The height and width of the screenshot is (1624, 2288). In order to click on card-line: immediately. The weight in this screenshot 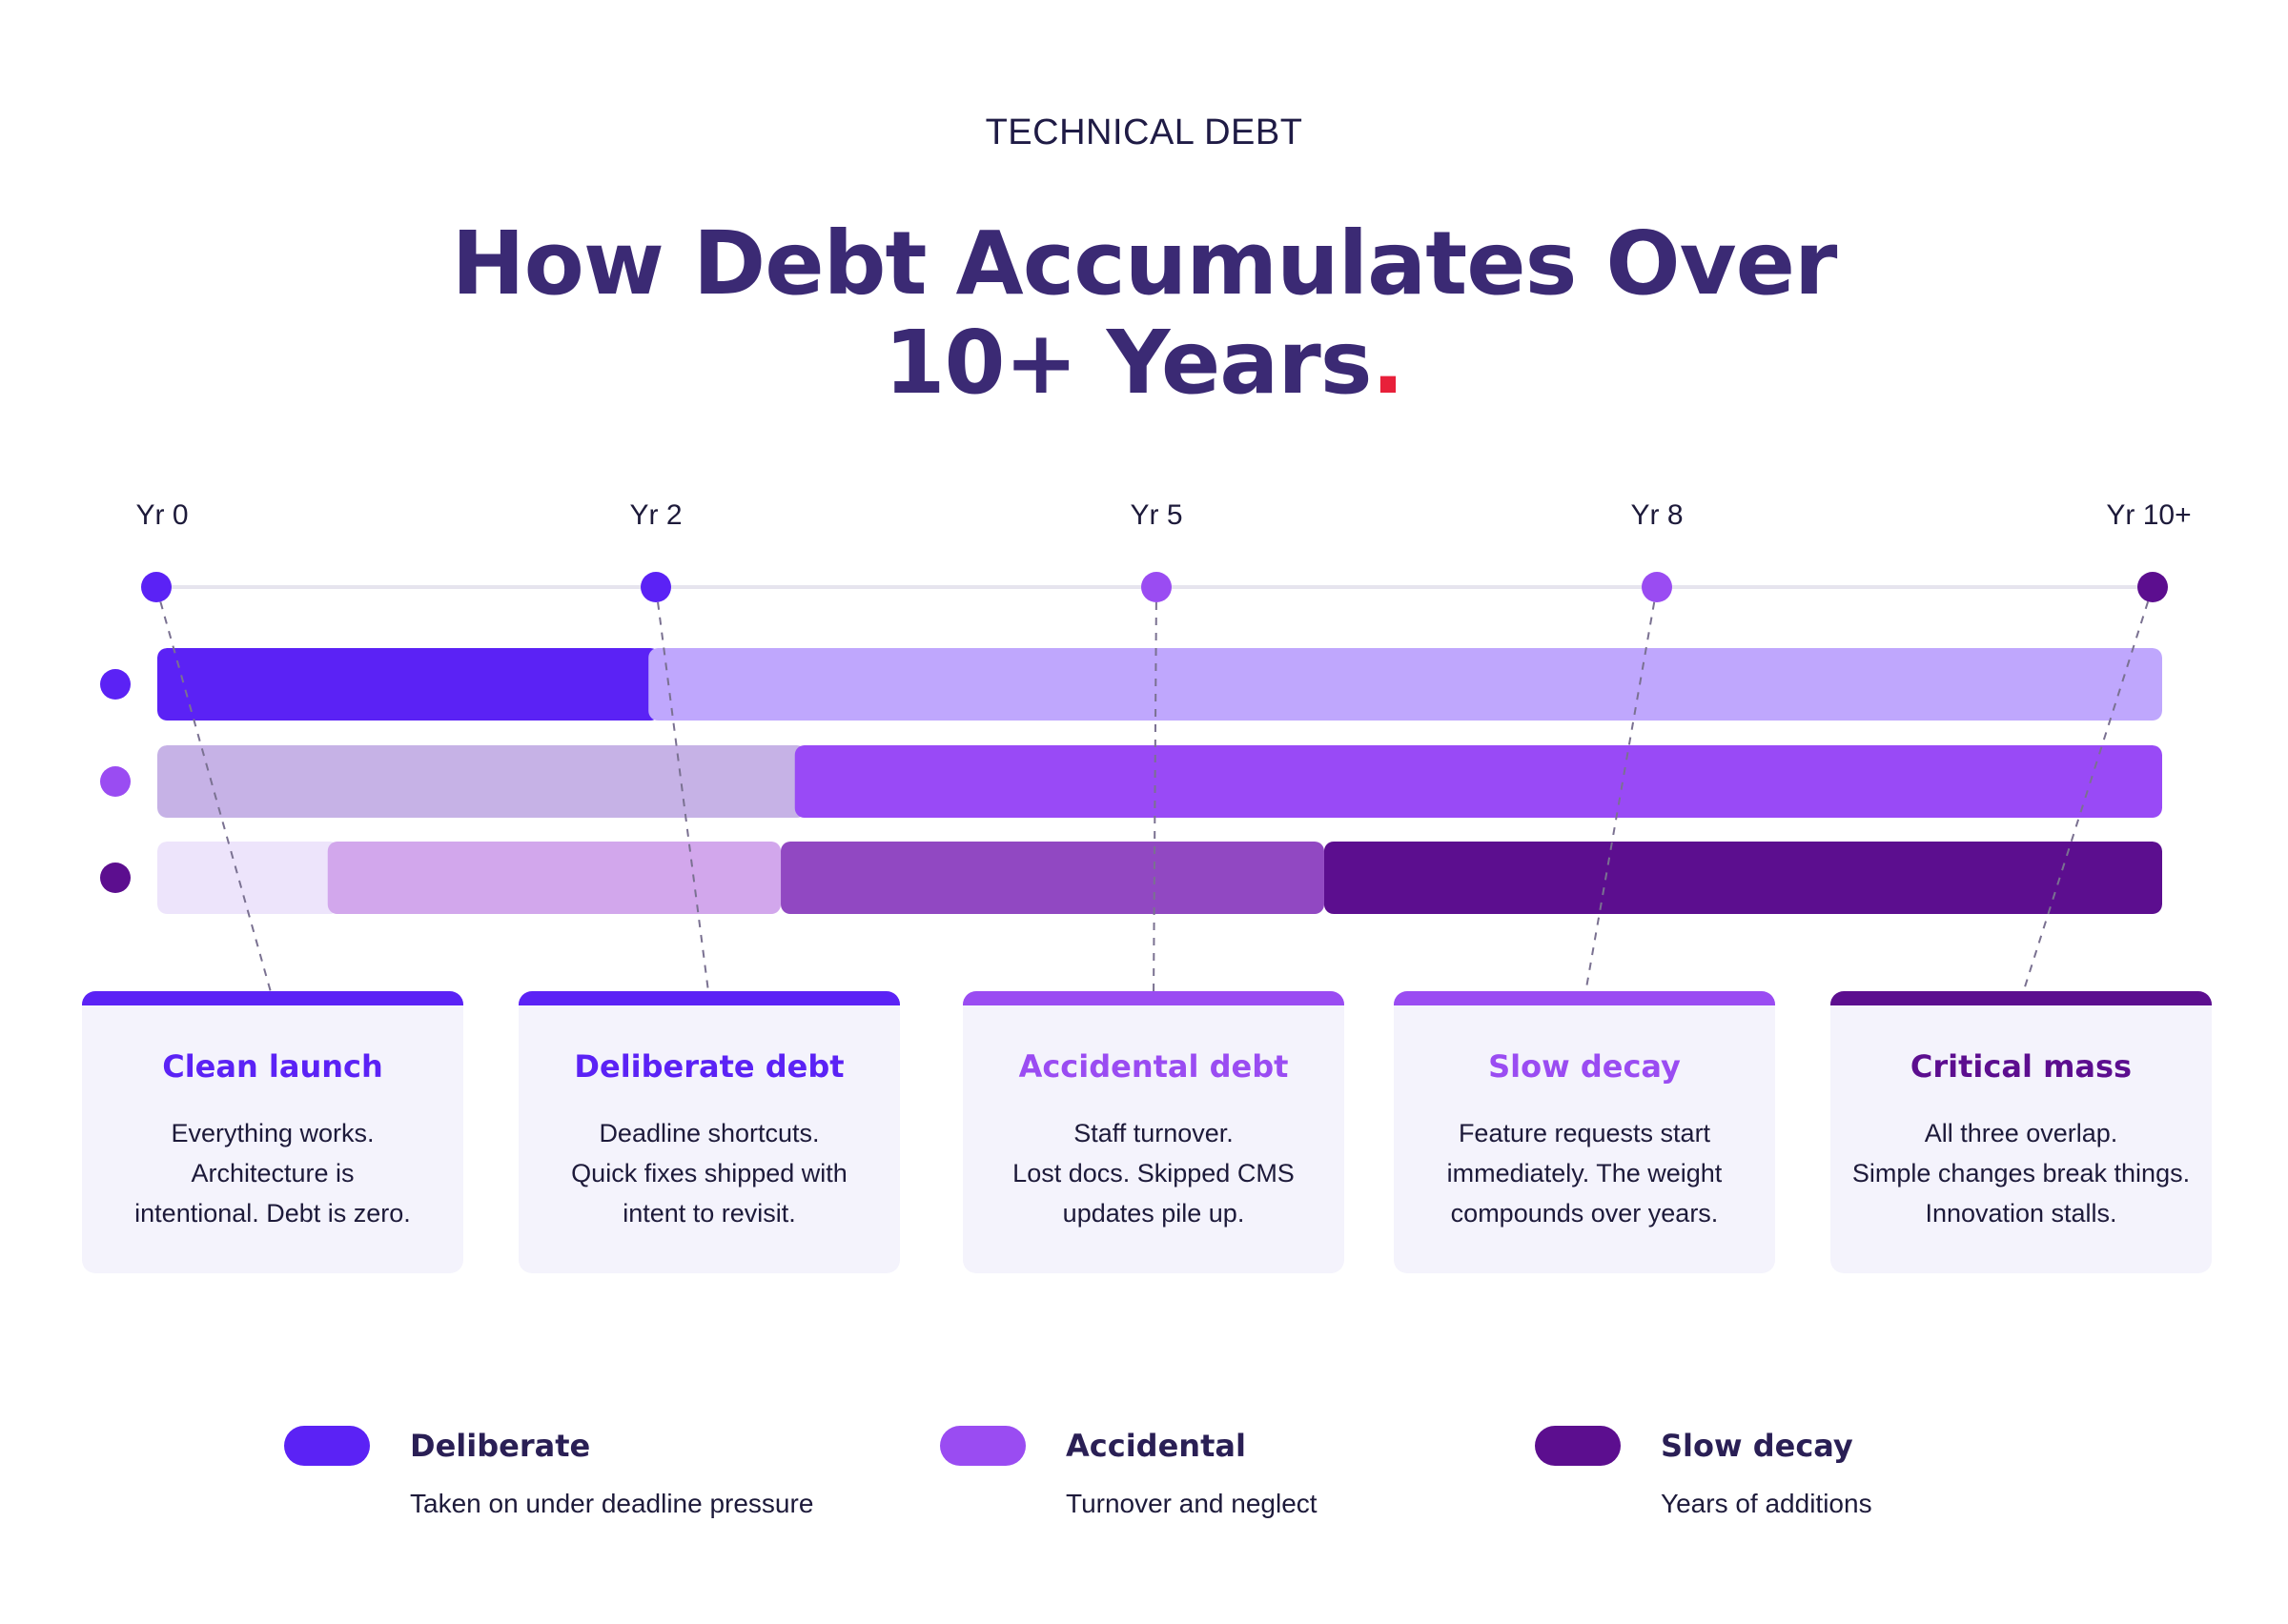, I will do `click(1585, 1173)`.